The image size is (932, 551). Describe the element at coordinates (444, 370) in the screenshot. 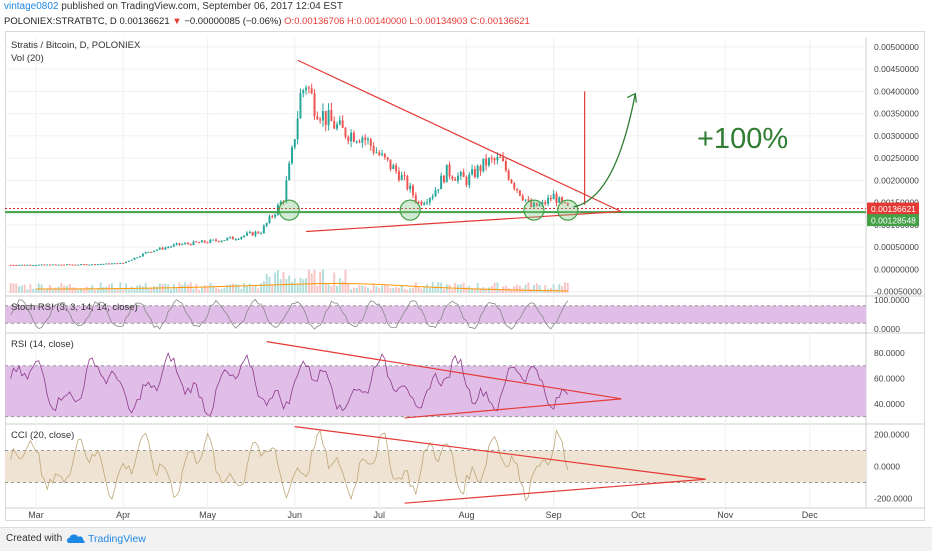

I see `rsi-upper-trendline` at that location.